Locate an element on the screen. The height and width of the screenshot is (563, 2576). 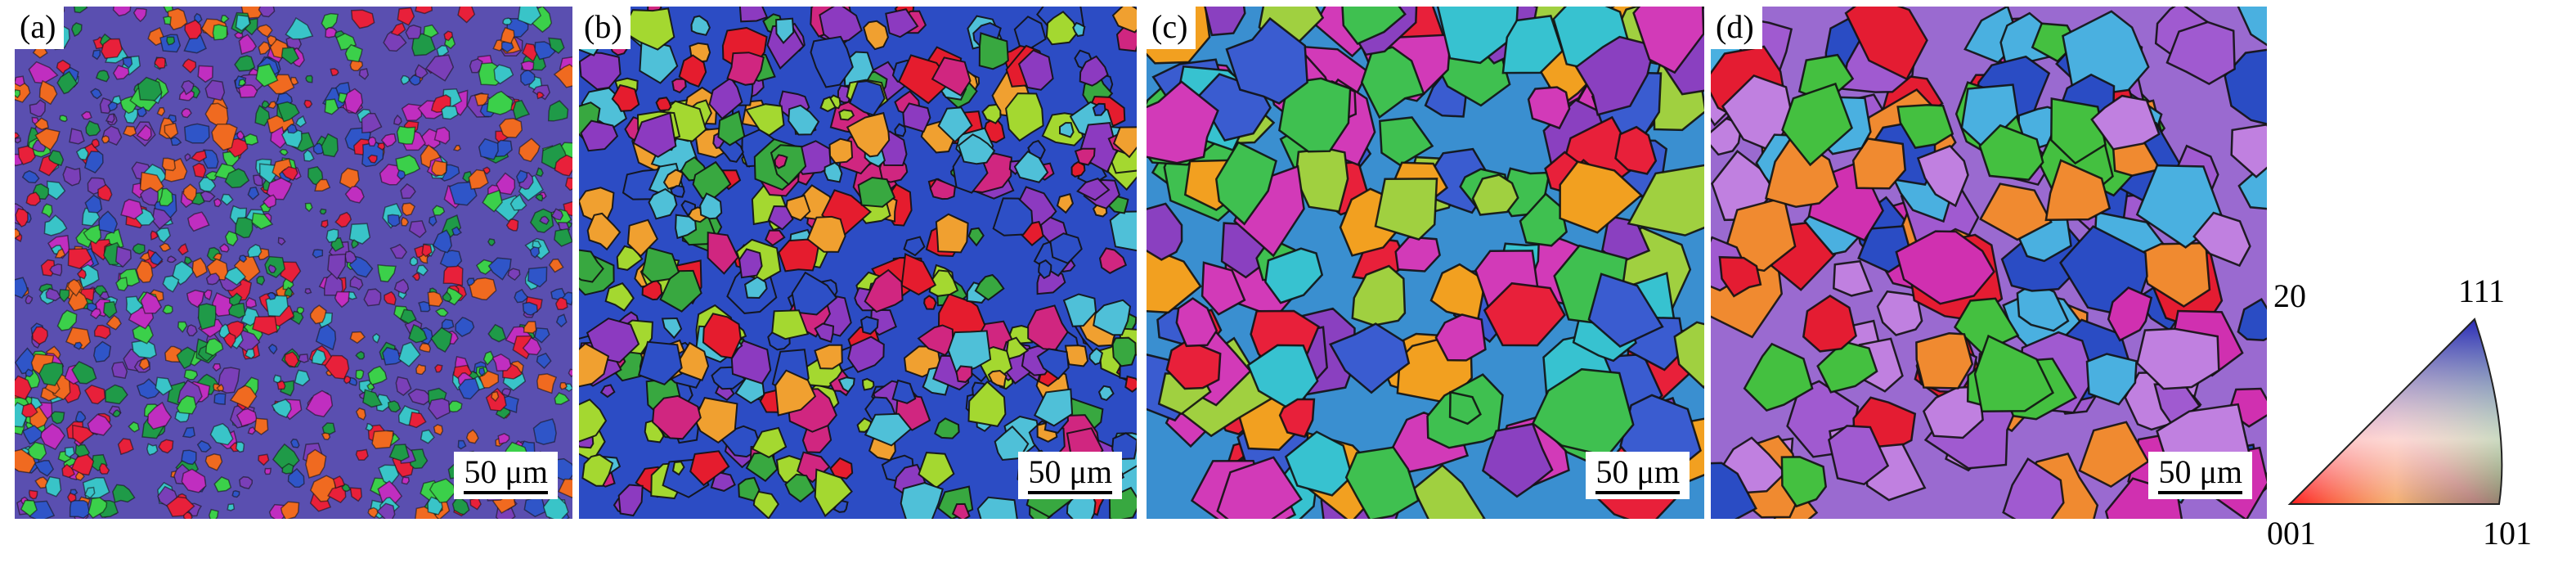
panel-label-d: (d) is located at coordinates (1736, 28).